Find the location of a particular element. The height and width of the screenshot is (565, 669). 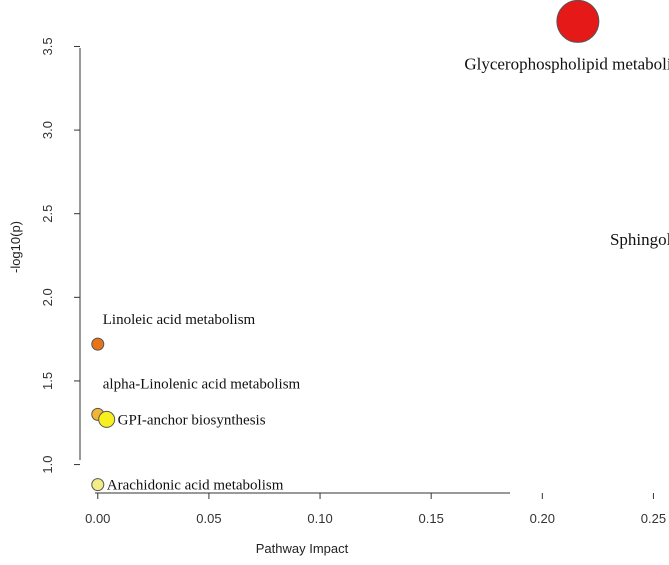

y-tick-label: 2.0 is located at coordinates (47, 297).